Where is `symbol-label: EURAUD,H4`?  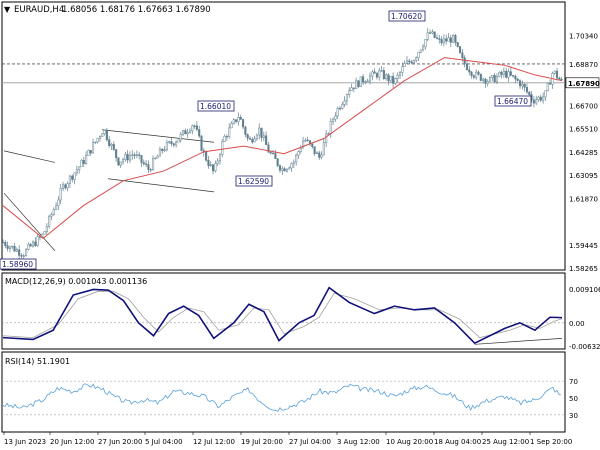
symbol-label: EURAUD,H4 is located at coordinates (39, 10).